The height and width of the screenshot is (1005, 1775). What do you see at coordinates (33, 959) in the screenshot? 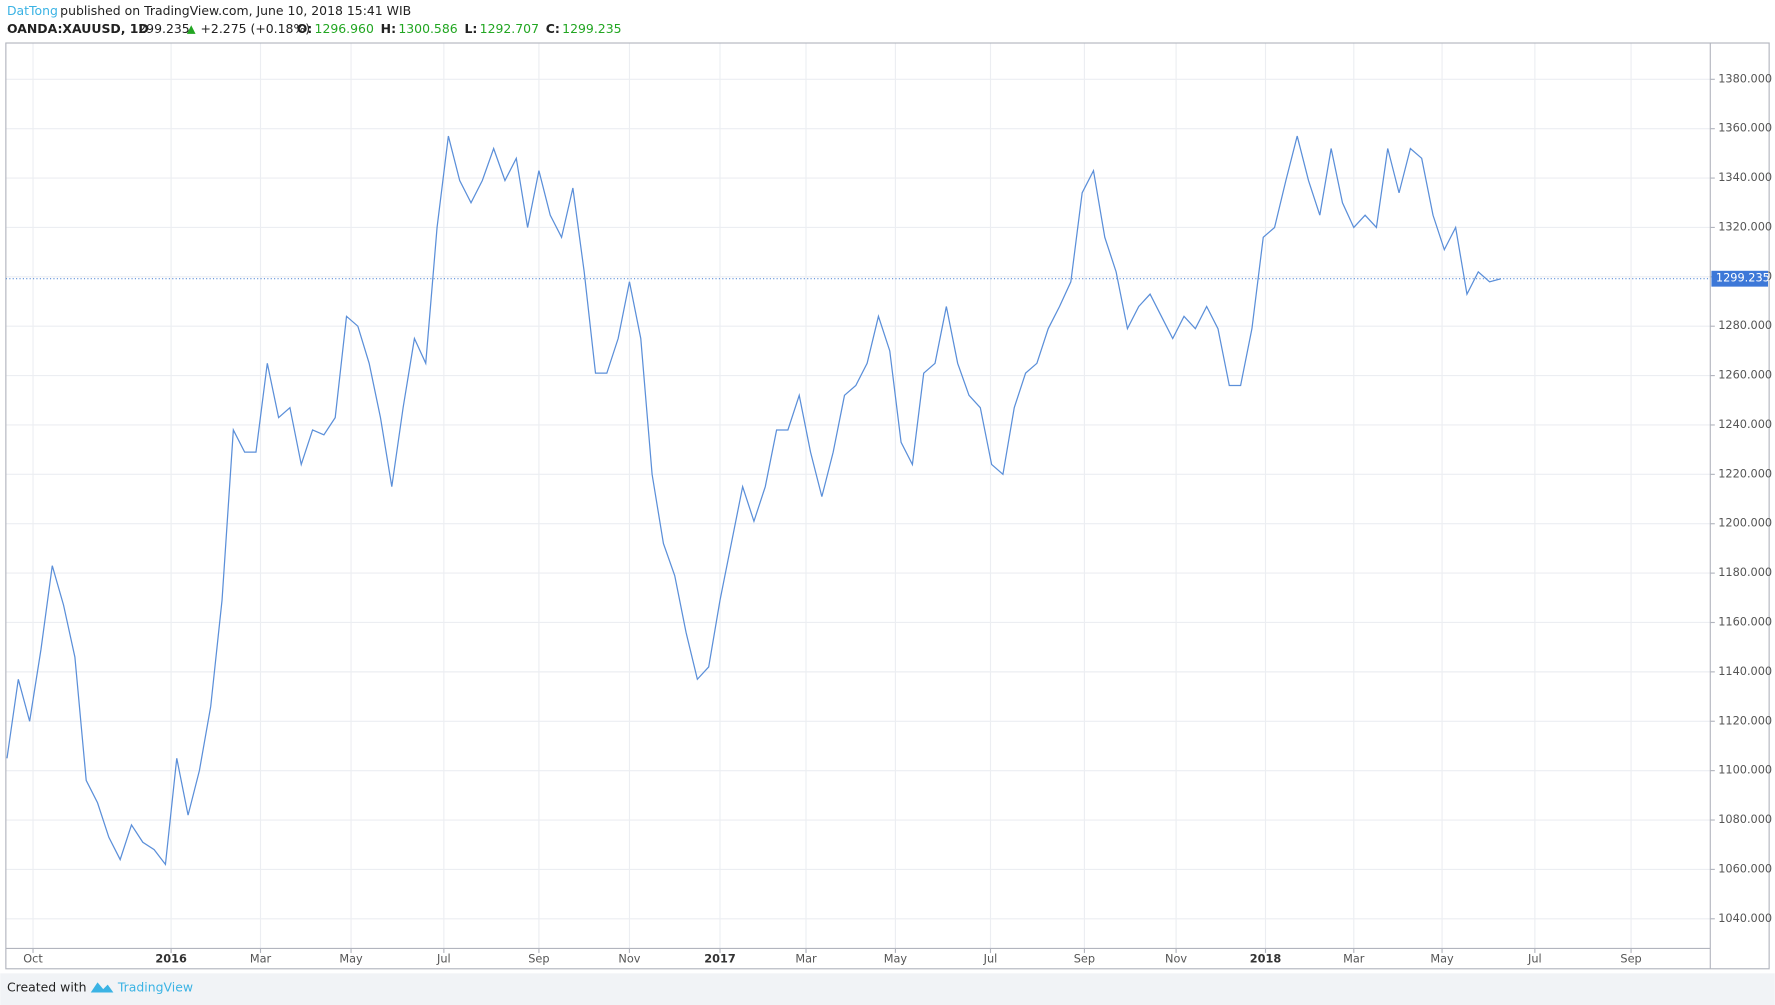
I see `x-tick-label: Oct` at bounding box center [33, 959].